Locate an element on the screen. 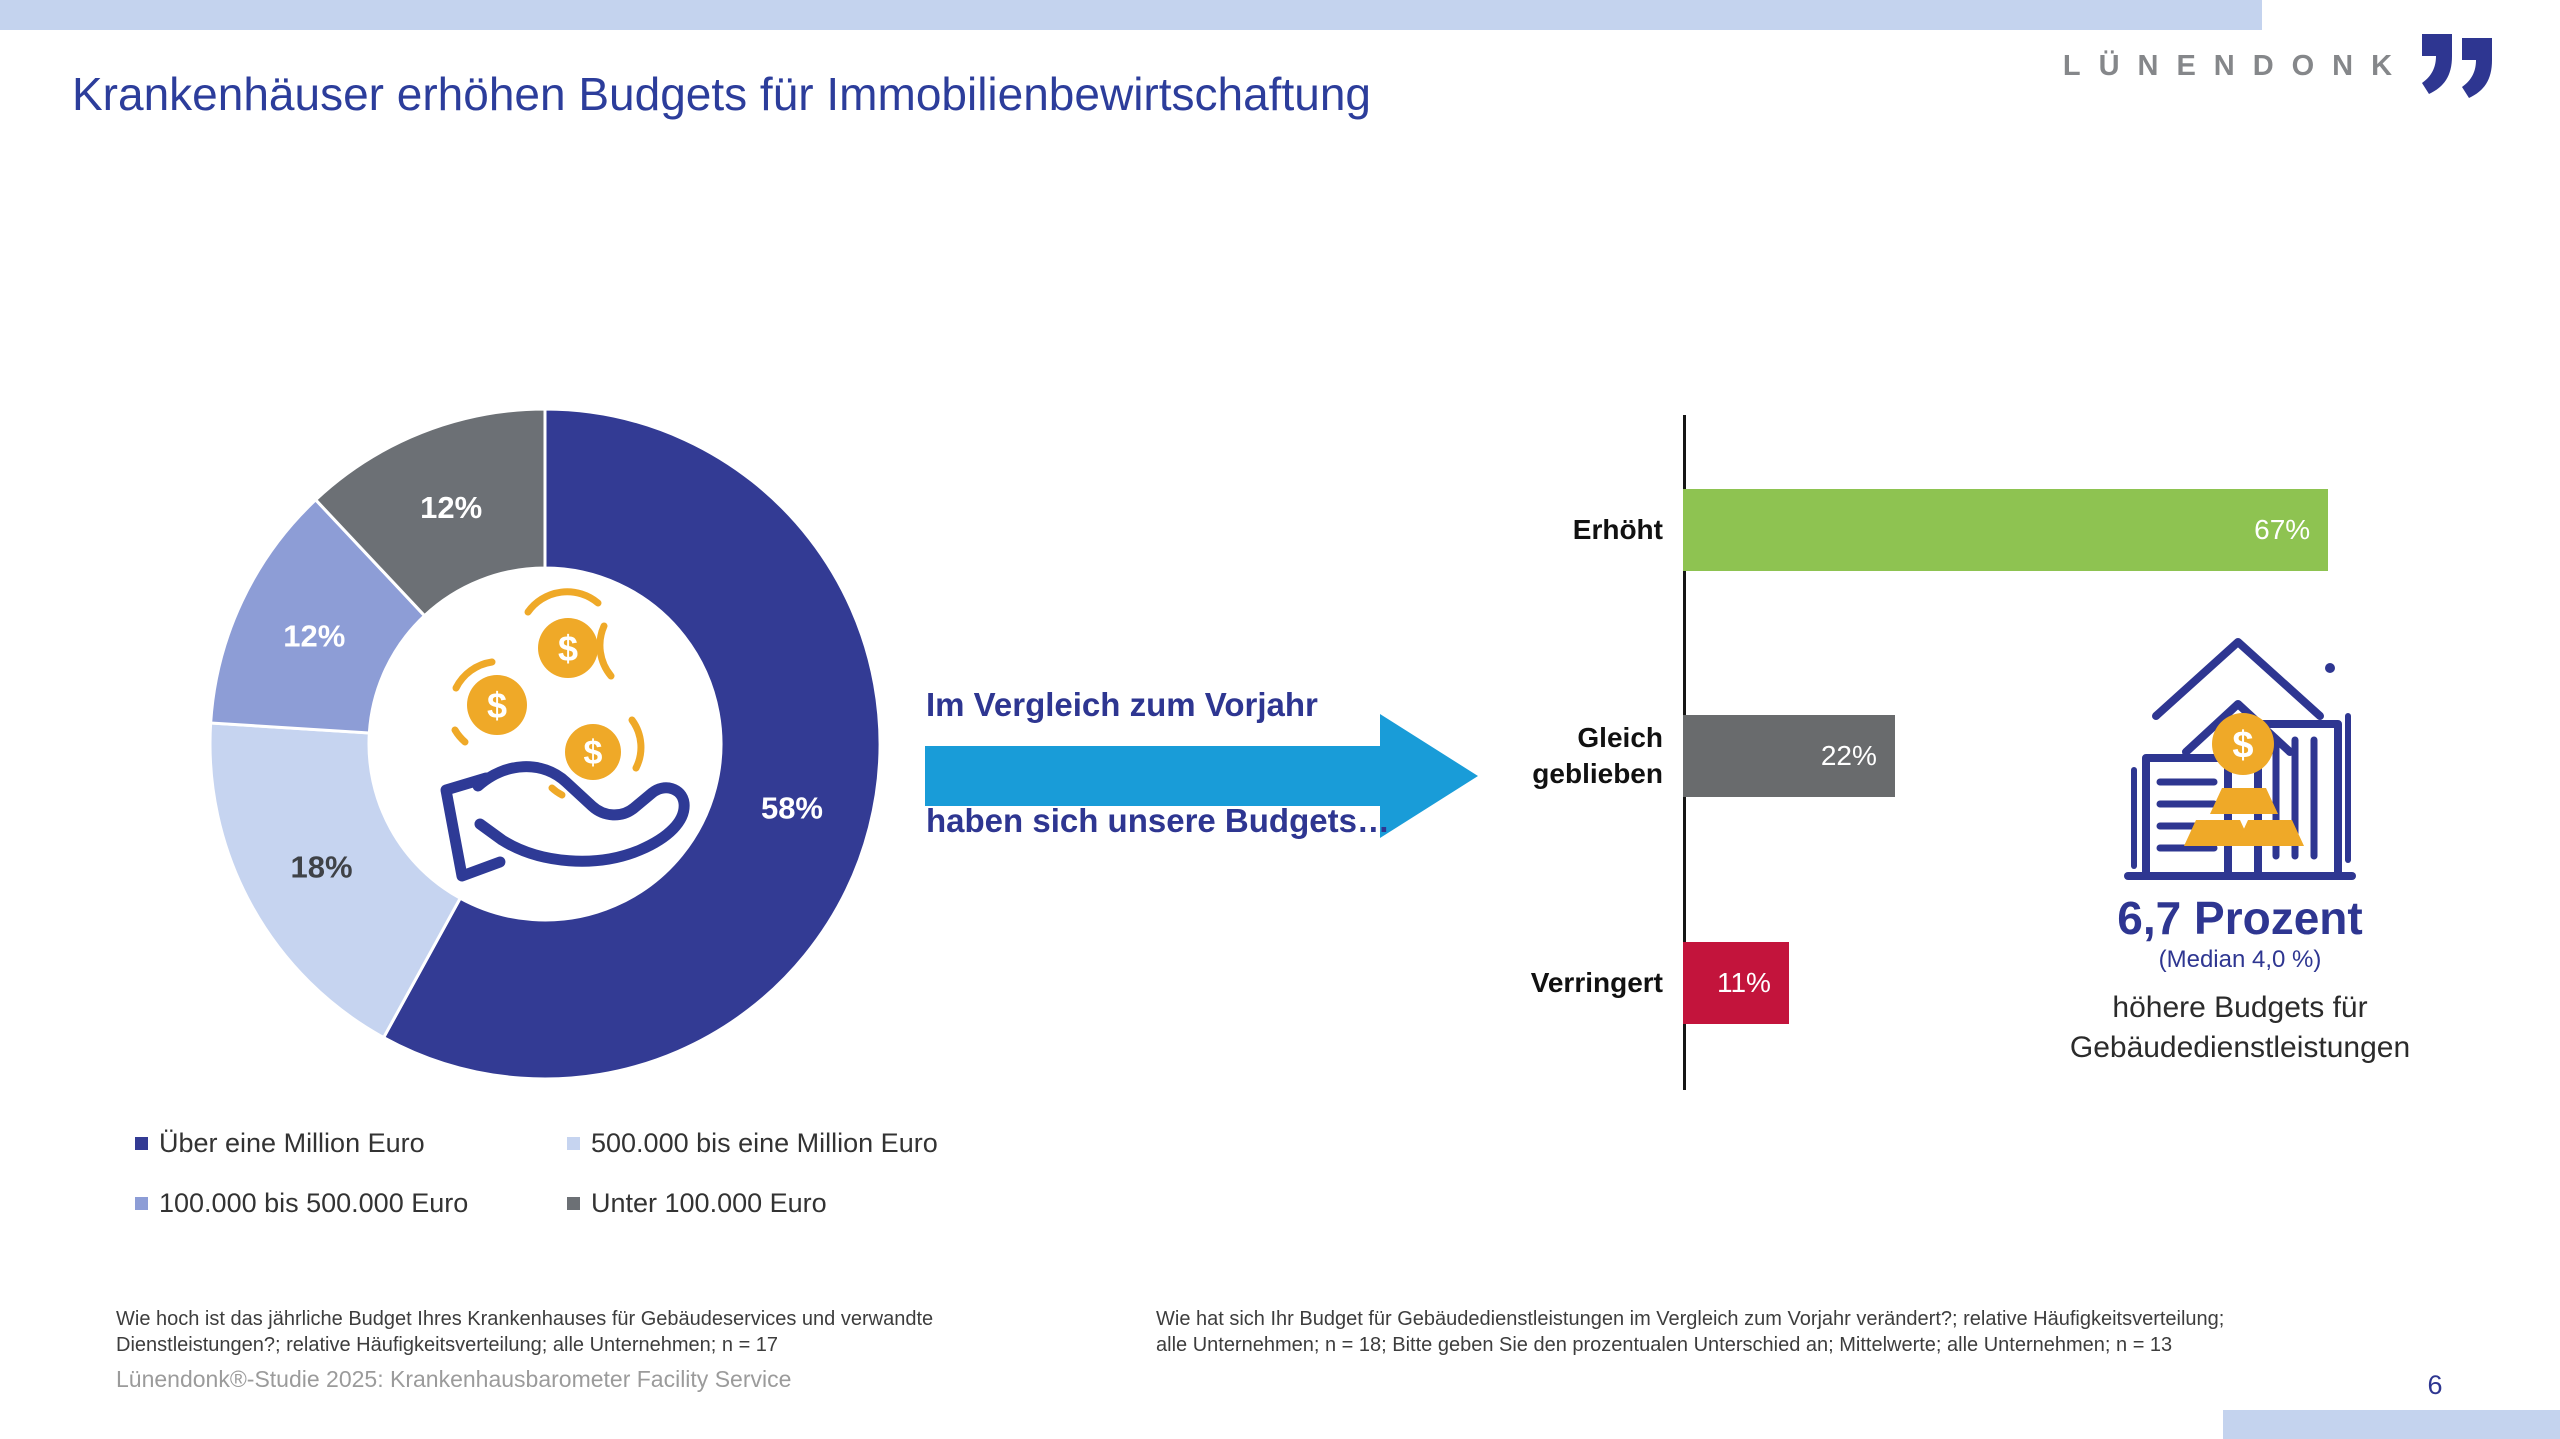 This screenshot has height=1439, width=2560. stat-value: 6,7 Prozent is located at coordinates (2240, 918).